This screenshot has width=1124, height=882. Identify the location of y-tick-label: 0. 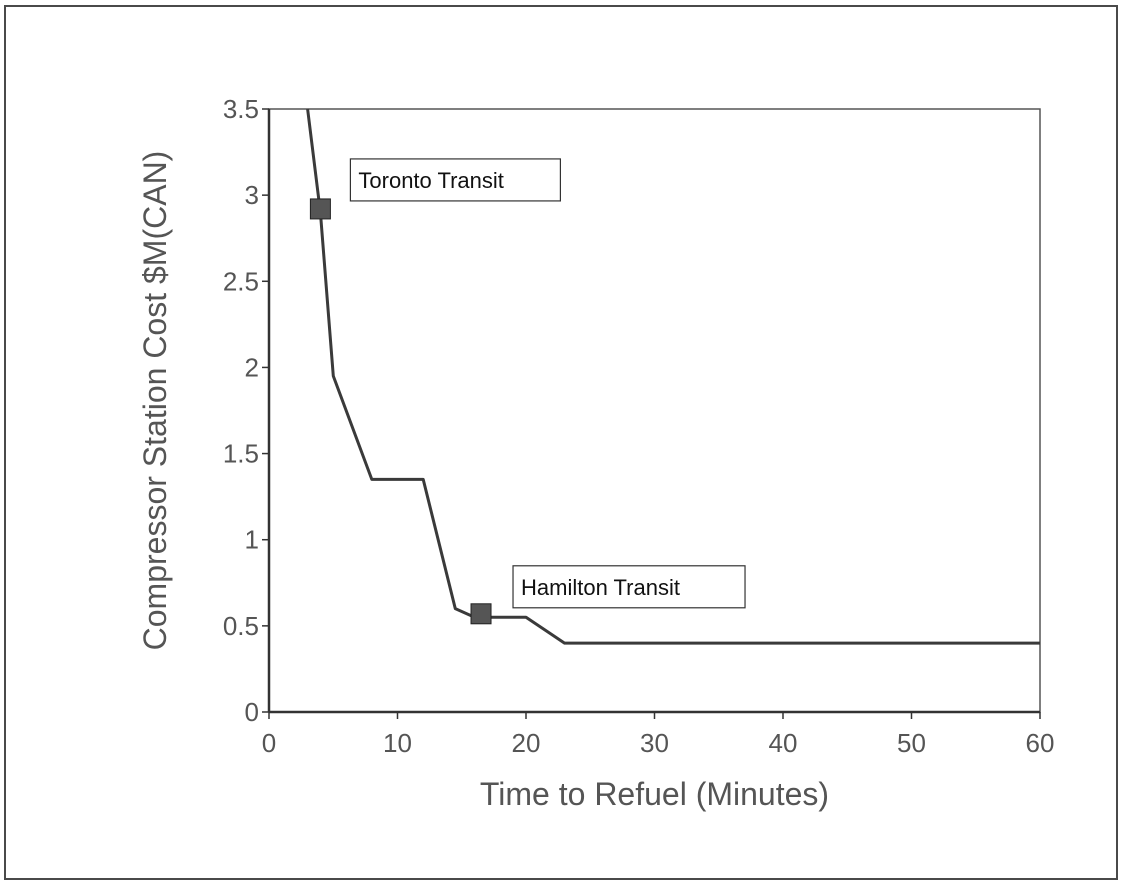
(252, 712).